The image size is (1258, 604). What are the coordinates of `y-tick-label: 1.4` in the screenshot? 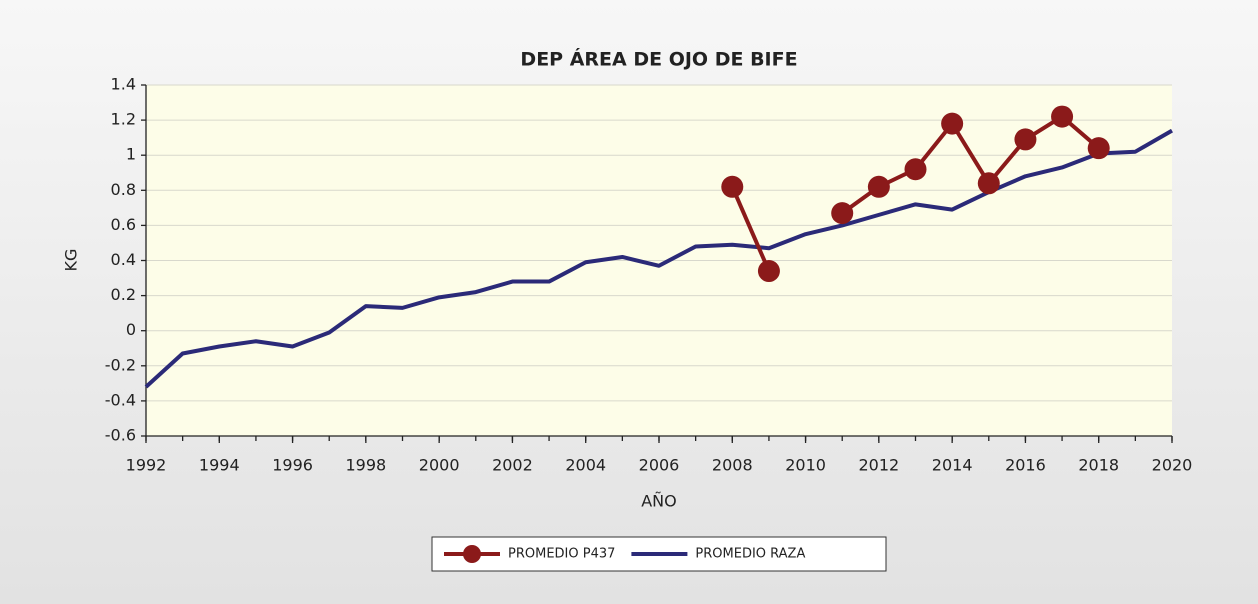 It's located at (123, 84).